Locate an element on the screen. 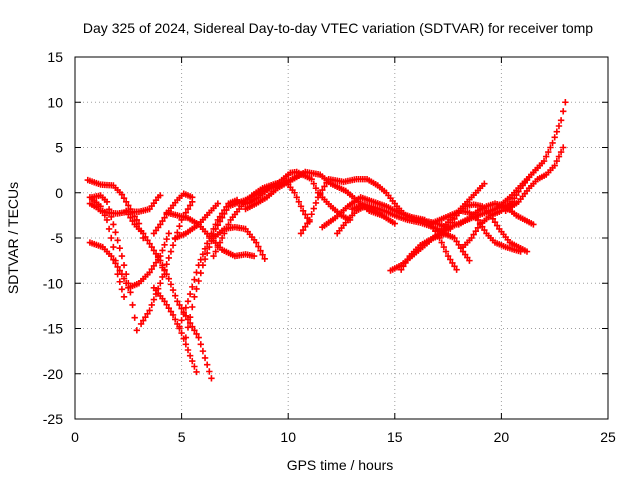  x-tick-label: 5 is located at coordinates (182, 437).